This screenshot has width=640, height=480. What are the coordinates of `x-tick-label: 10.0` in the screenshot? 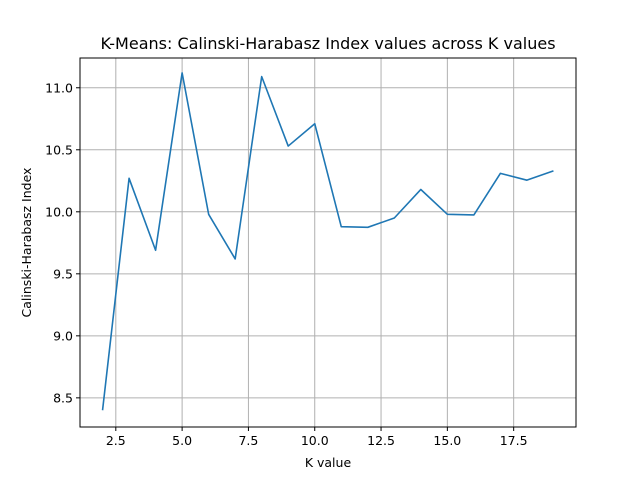 It's located at (315, 440).